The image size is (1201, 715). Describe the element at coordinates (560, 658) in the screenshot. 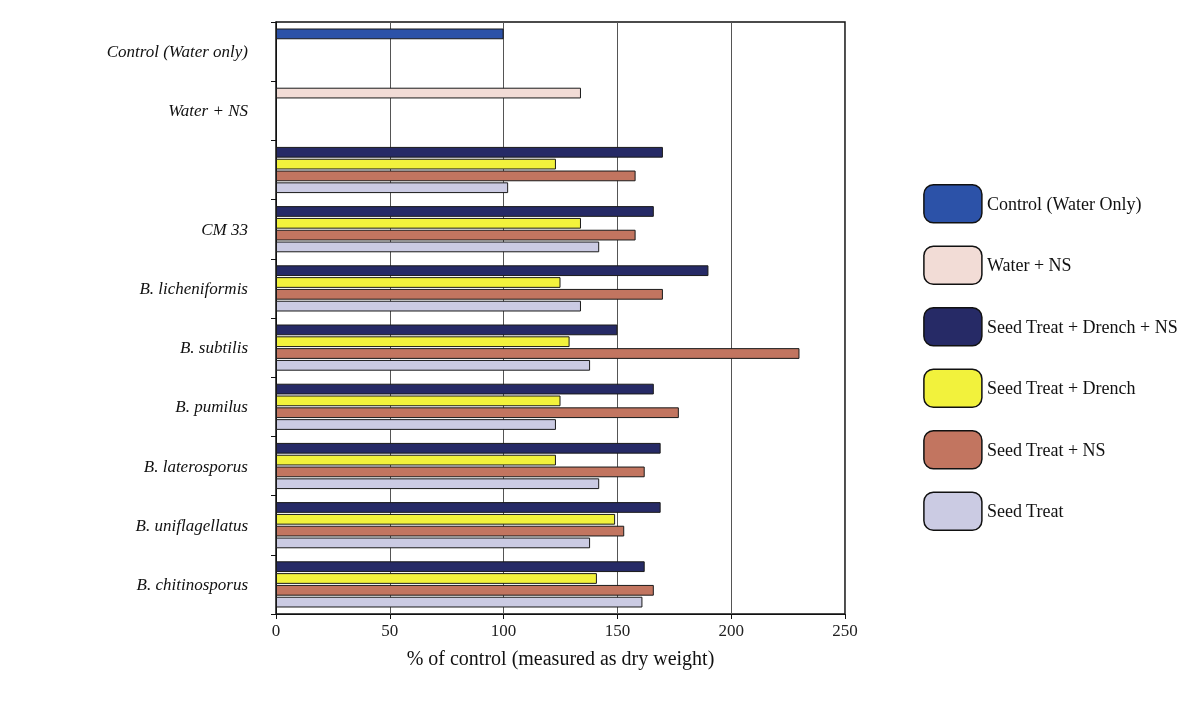

I see `x-axis-title: % of control (measured as dry weight)` at that location.